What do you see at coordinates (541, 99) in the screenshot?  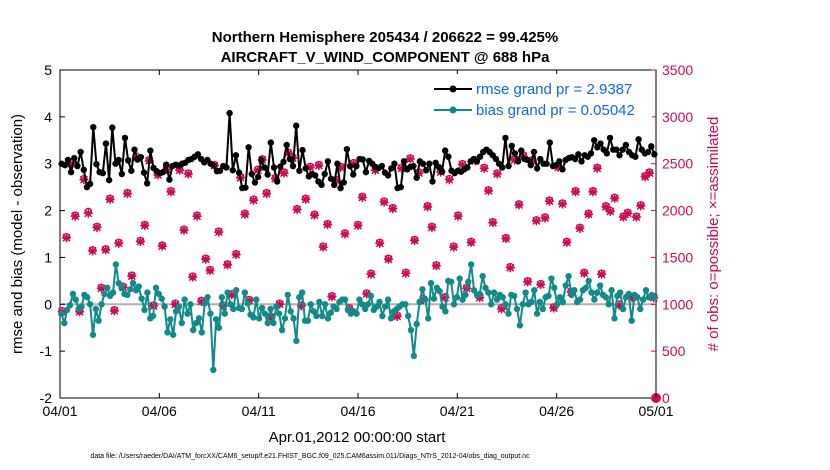 I see `legend-box` at bounding box center [541, 99].